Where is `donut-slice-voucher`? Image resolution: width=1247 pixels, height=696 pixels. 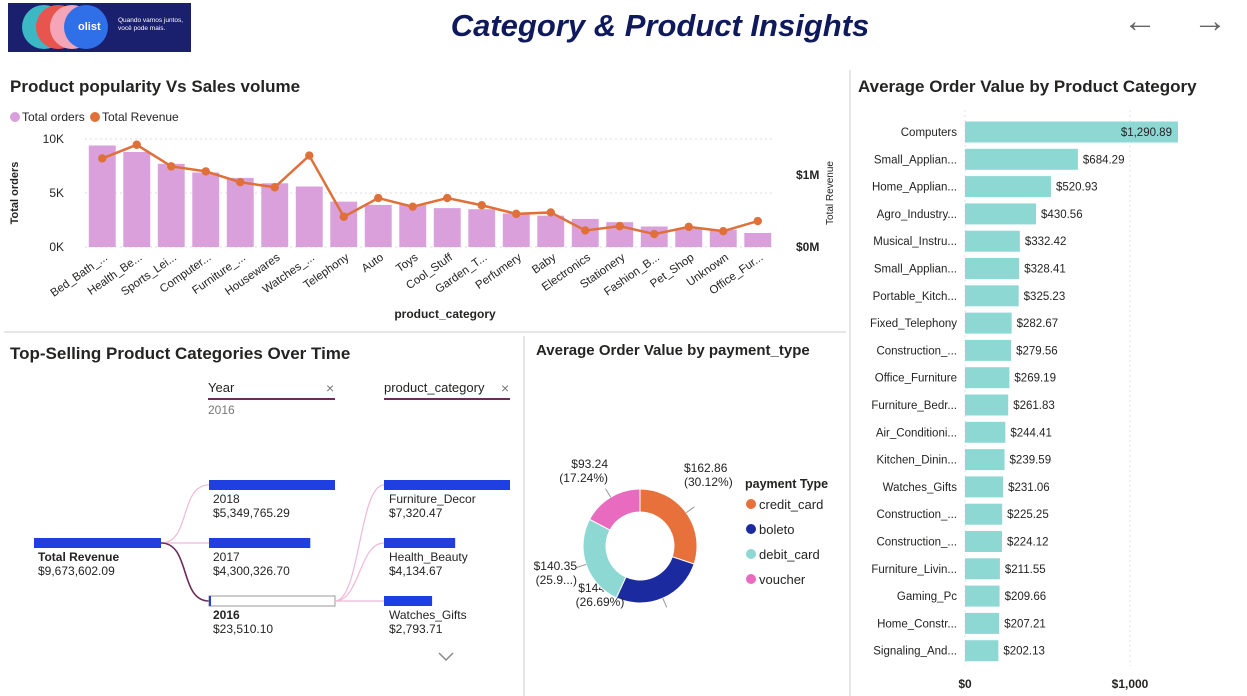 donut-slice-voucher is located at coordinates (614, 509).